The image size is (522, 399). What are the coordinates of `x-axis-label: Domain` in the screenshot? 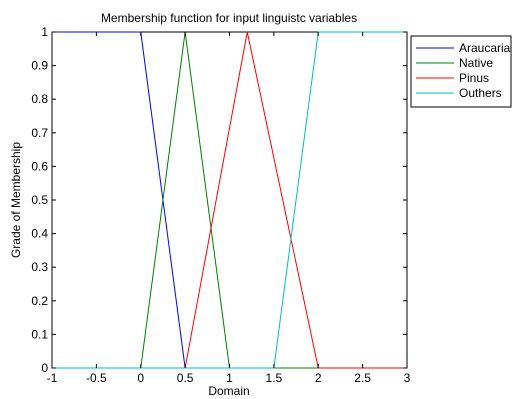 It's located at (228, 391).